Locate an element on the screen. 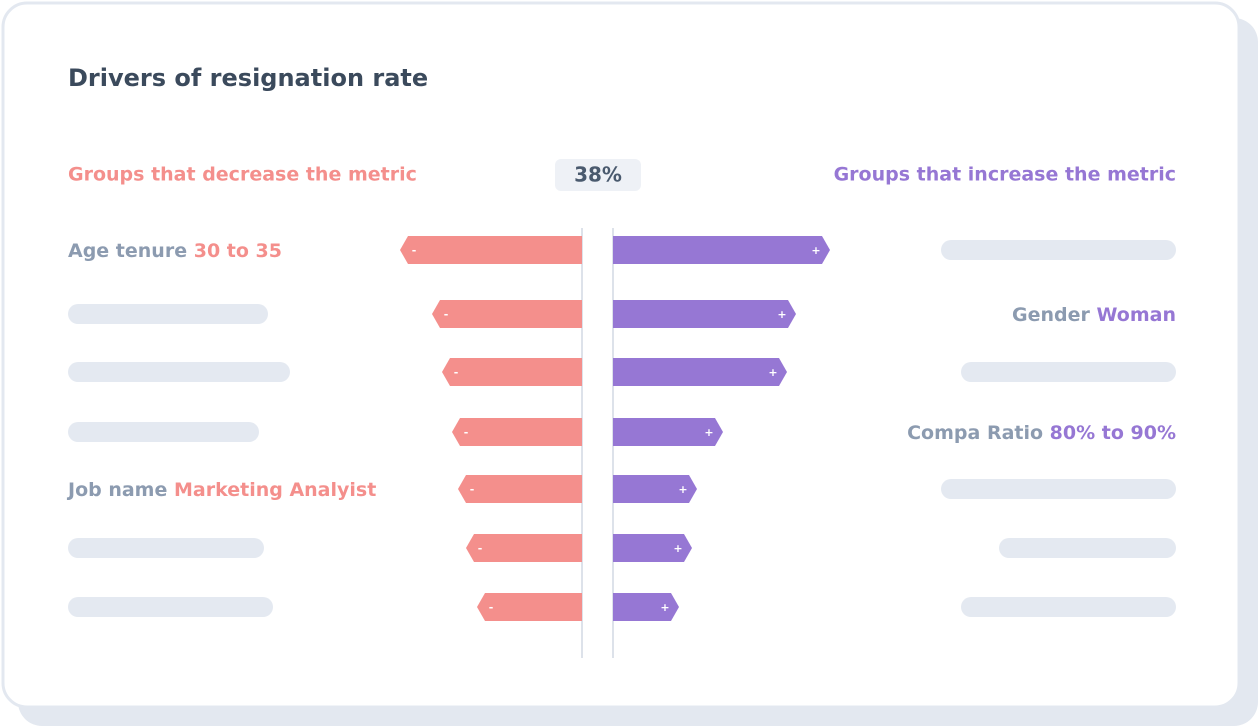 This screenshot has width=1260, height=728. series-heading: Groups that decrease the metric is located at coordinates (242, 175).